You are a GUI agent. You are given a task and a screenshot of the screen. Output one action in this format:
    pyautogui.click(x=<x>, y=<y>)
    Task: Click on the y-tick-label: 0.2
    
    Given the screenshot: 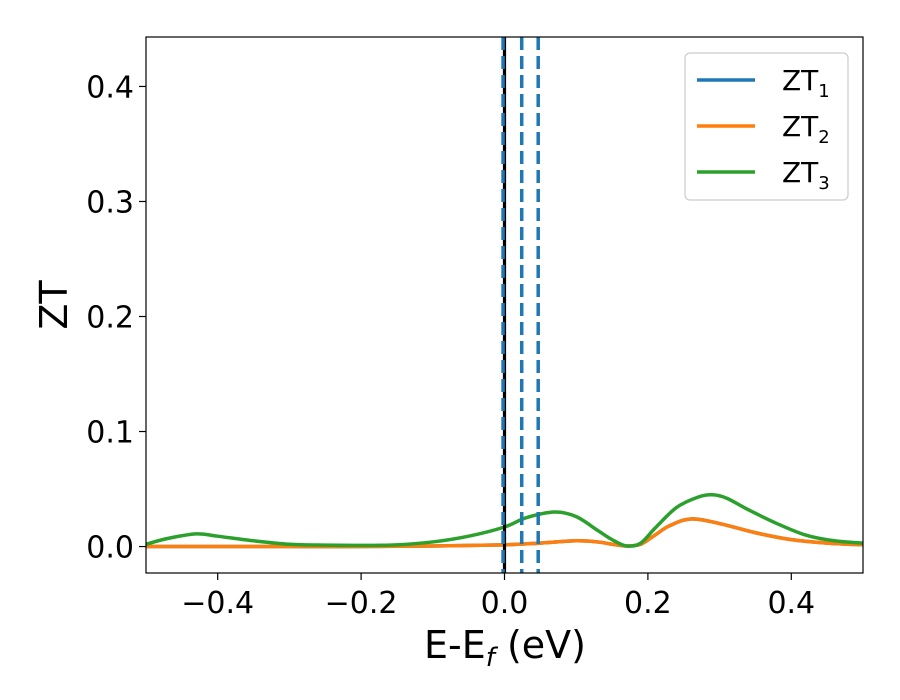 What is the action you would take?
    pyautogui.click(x=110, y=318)
    